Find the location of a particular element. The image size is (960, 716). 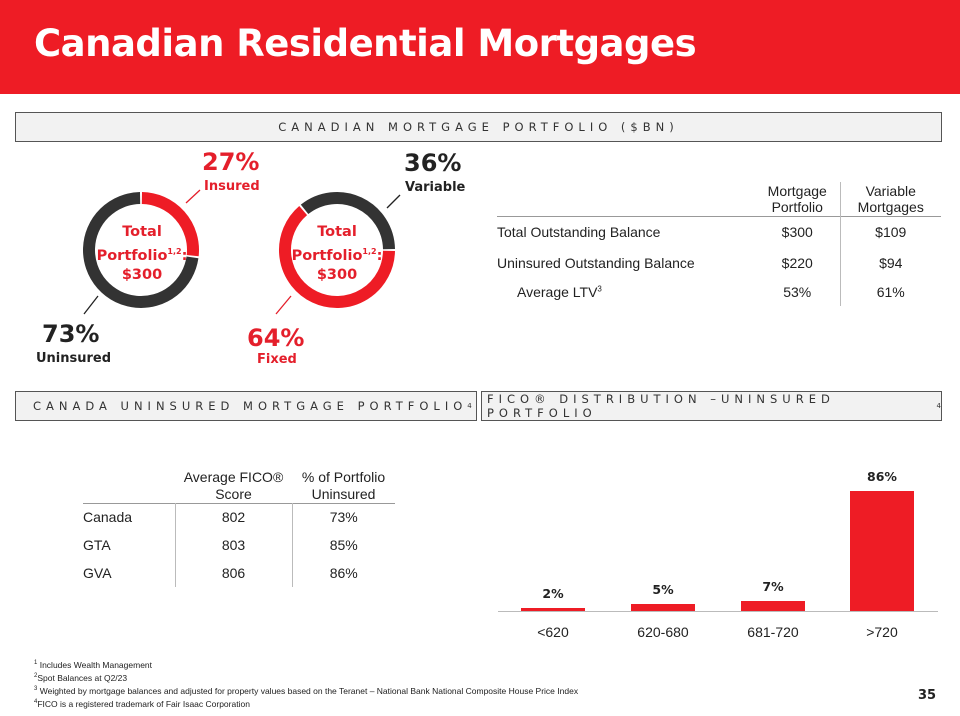

donut-fixed is located at coordinates (337, 250).